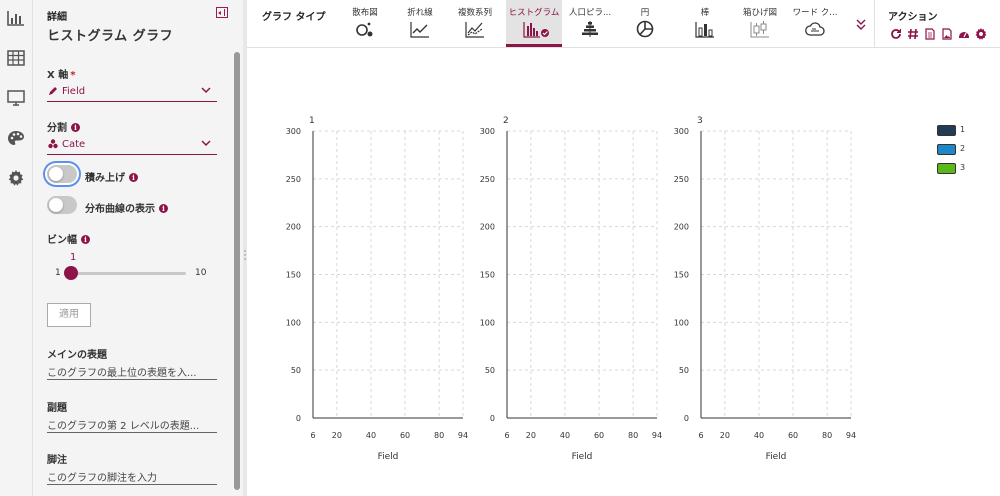 This screenshot has width=1000, height=496. Describe the element at coordinates (69, 315) in the screenshot. I see `apply-button: 適用` at that location.